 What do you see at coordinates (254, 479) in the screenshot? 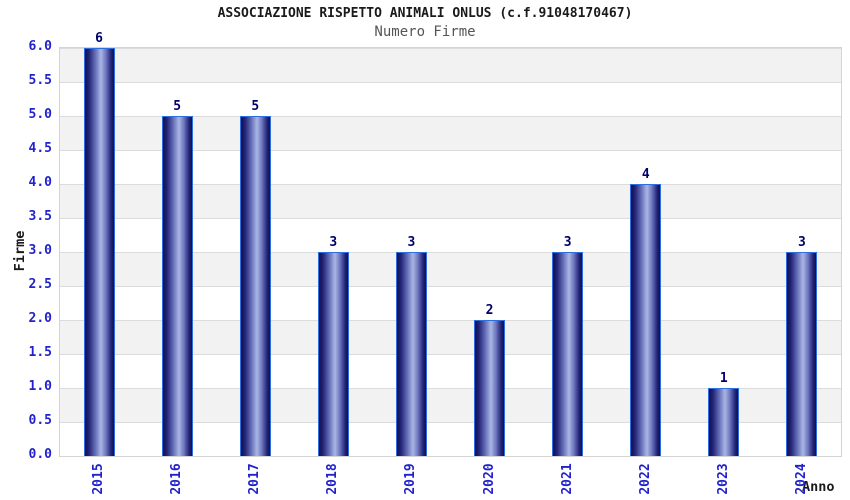
I see `x-tick-label: 2017` at bounding box center [254, 479].